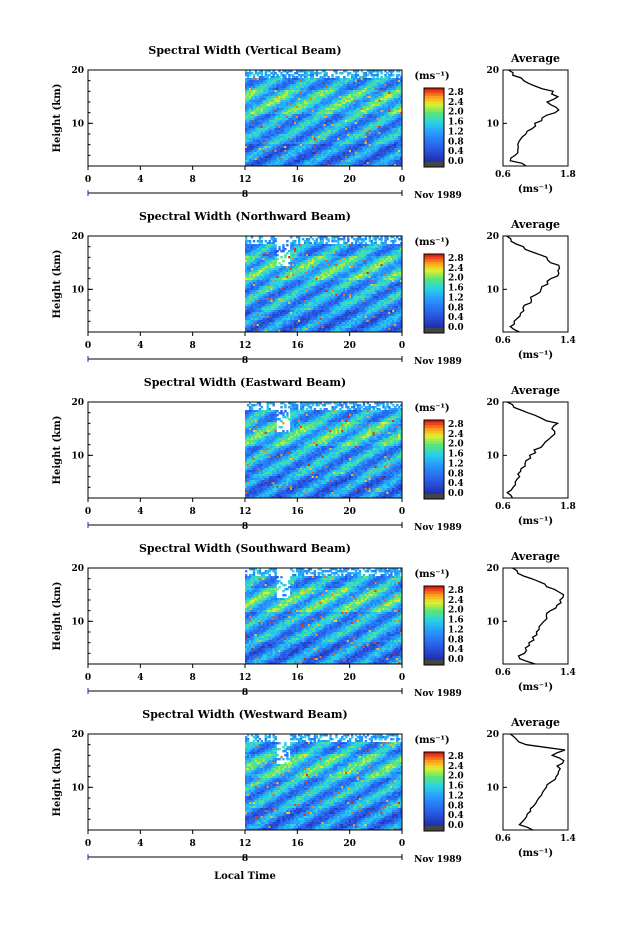 The width and height of the screenshot is (624, 929). Describe the element at coordinates (245, 195) in the screenshot. I see `day-label: 8` at that location.